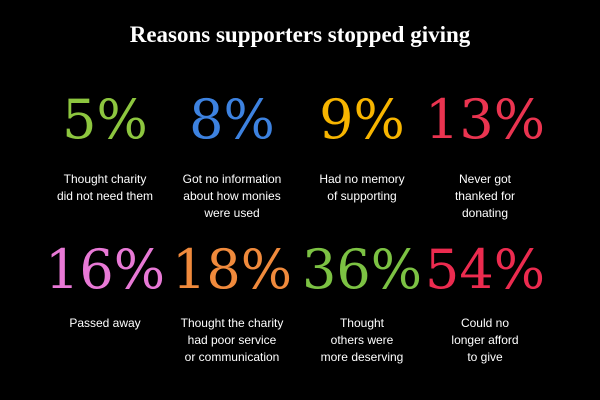  What do you see at coordinates (362, 187) in the screenshot?
I see `stat-label: Had no memory of supporting` at bounding box center [362, 187].